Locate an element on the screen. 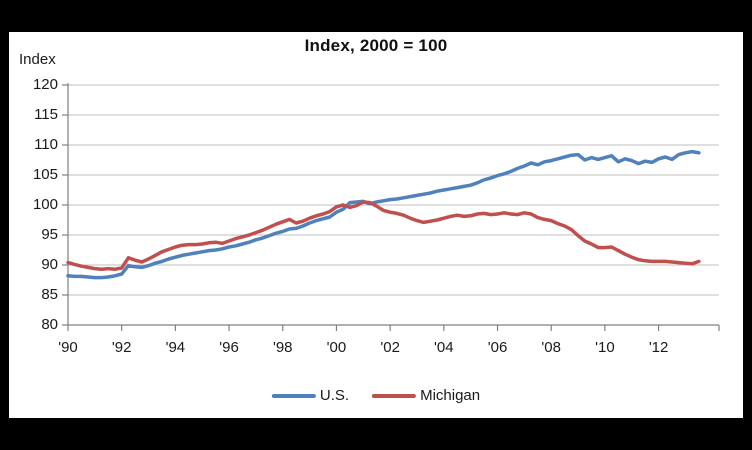 This screenshot has height=450, width=752. x-axis-tick-label: '96 is located at coordinates (229, 347).